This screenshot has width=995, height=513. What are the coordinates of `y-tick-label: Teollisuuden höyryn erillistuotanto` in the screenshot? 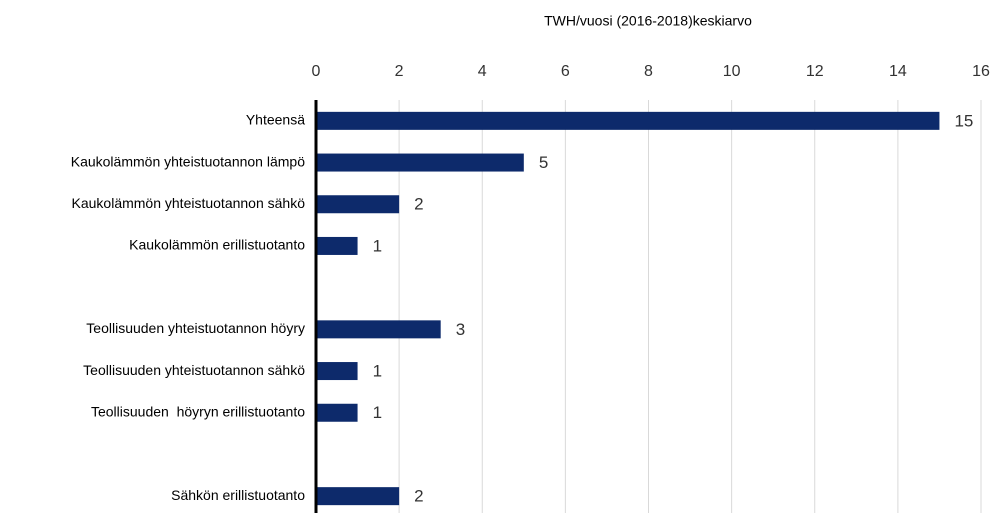 It's located at (198, 411).